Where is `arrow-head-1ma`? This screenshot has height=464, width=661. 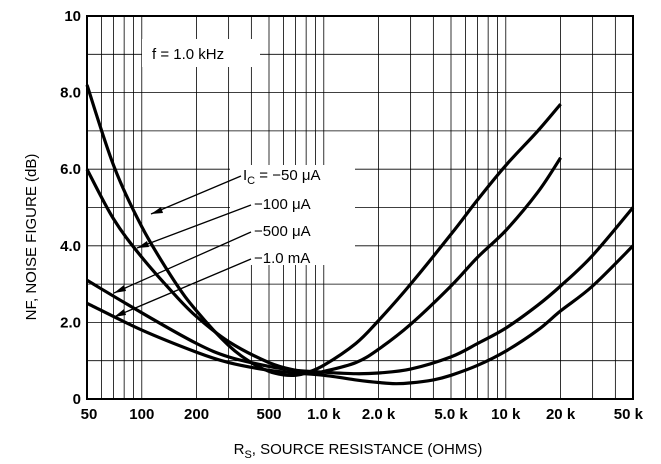
arrow-head-1ma is located at coordinates (120, 313).